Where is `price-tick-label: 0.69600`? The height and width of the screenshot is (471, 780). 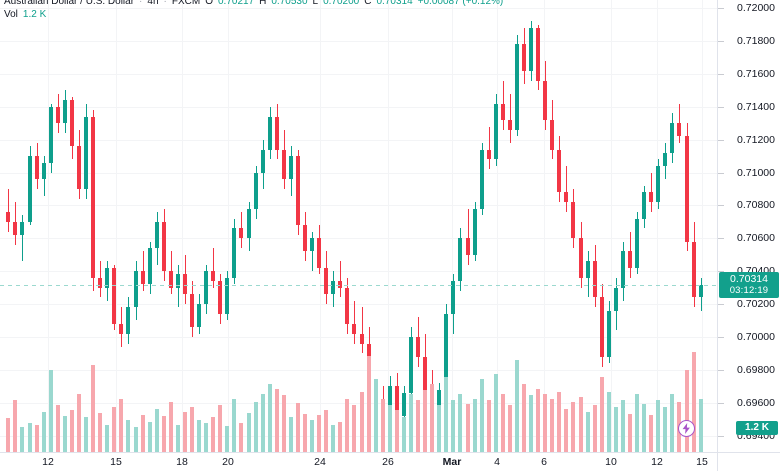 price-tick-label: 0.69600 is located at coordinates (756, 403).